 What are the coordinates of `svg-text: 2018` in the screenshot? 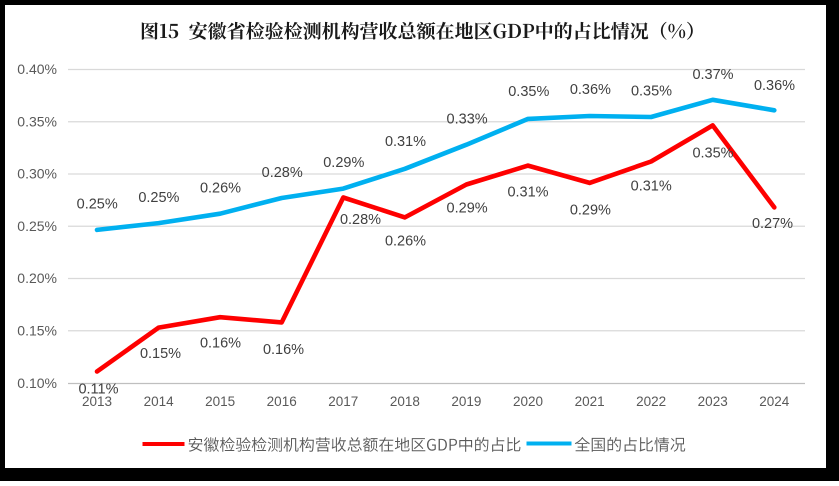 It's located at (405, 401).